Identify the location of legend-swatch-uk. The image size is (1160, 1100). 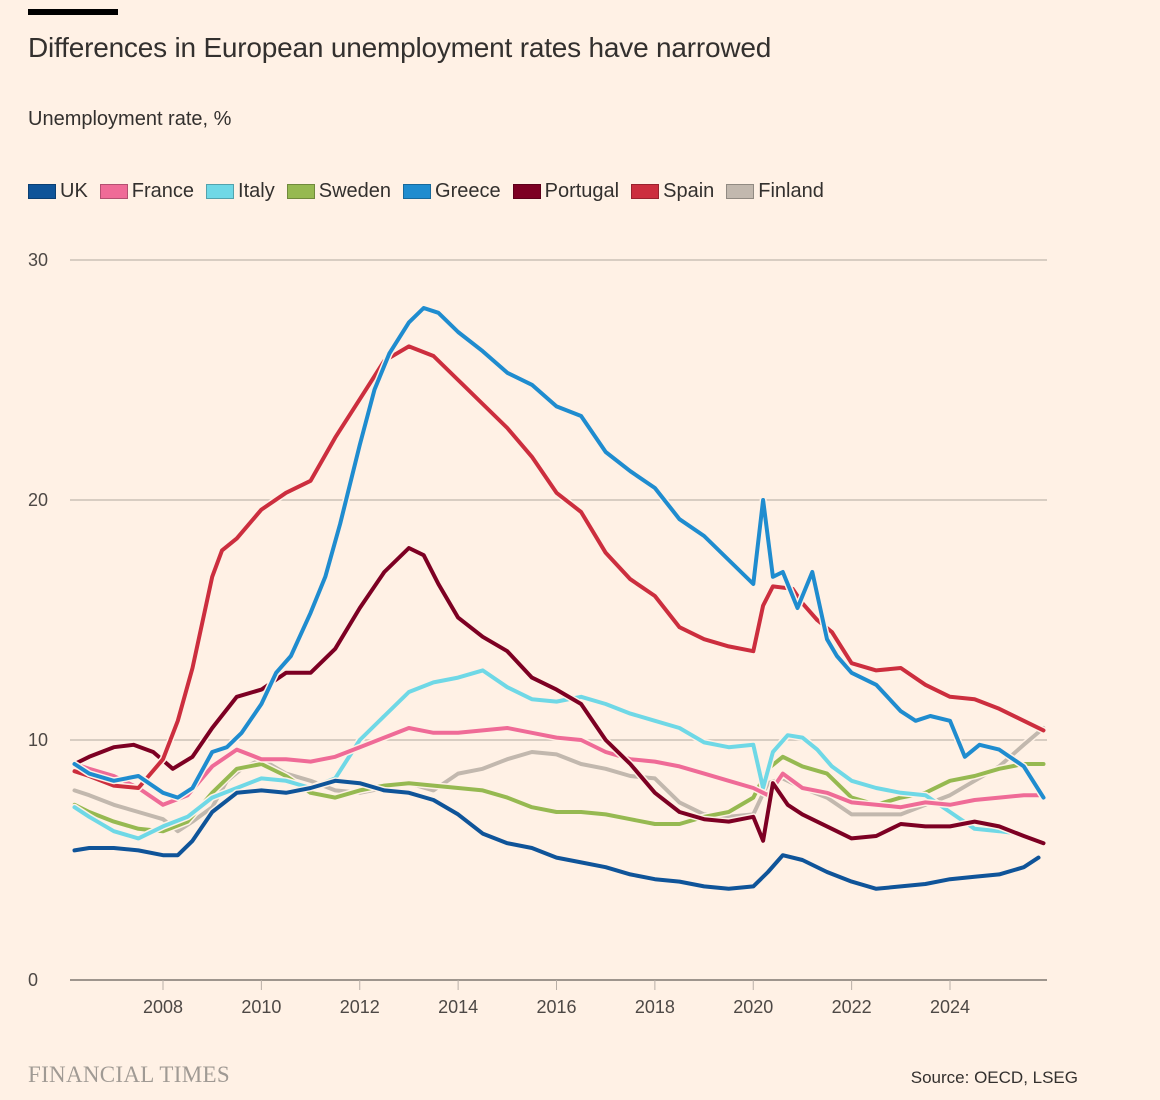
(42, 191).